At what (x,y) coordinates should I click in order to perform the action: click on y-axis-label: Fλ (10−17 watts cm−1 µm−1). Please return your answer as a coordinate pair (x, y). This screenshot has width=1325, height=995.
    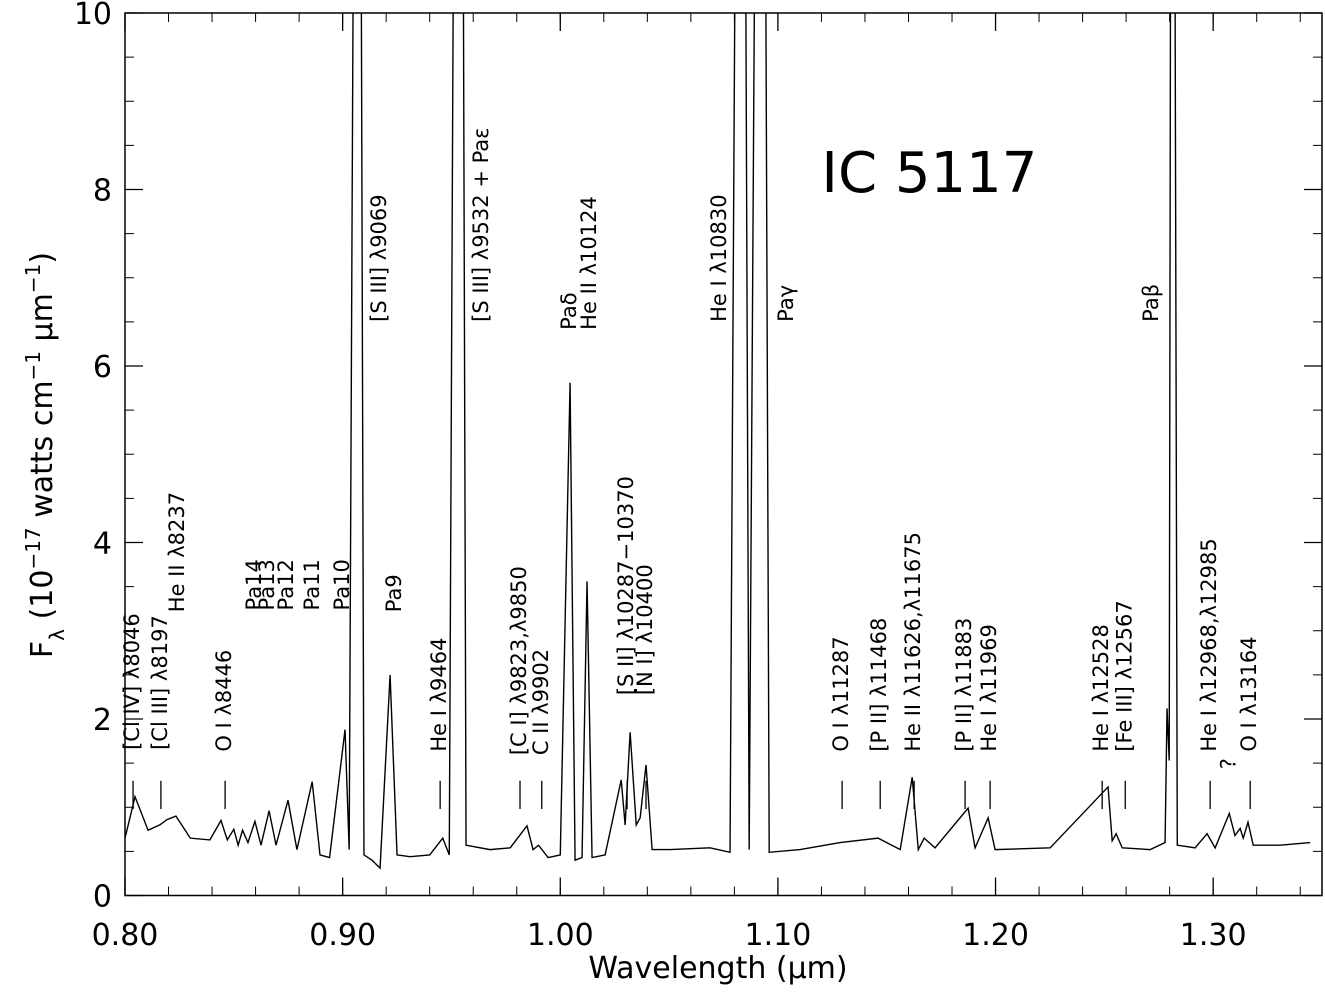
    Looking at the image, I should click on (45, 455).